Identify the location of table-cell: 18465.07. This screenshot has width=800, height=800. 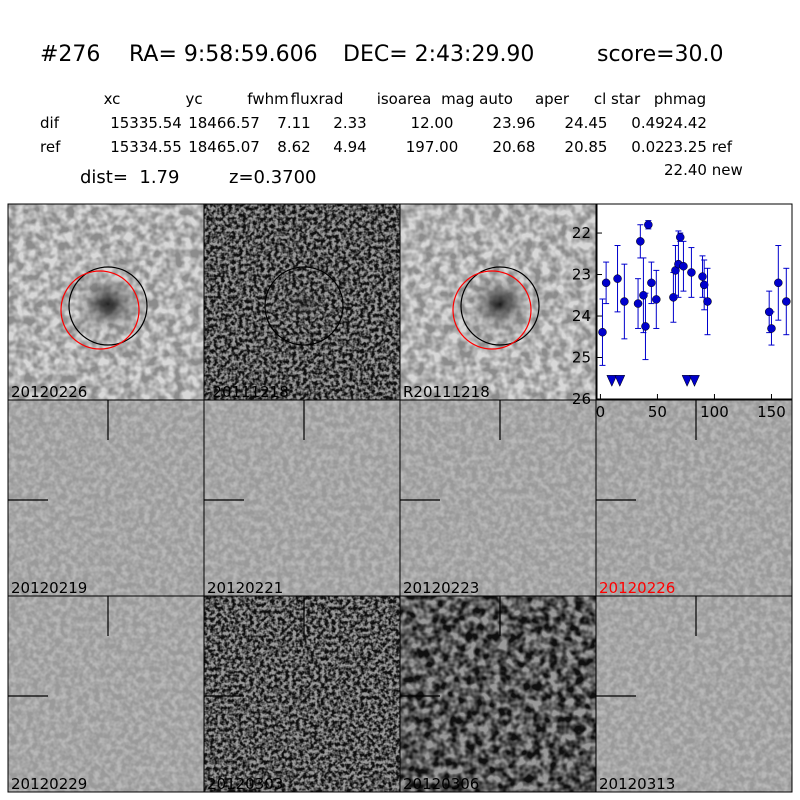
(224, 147).